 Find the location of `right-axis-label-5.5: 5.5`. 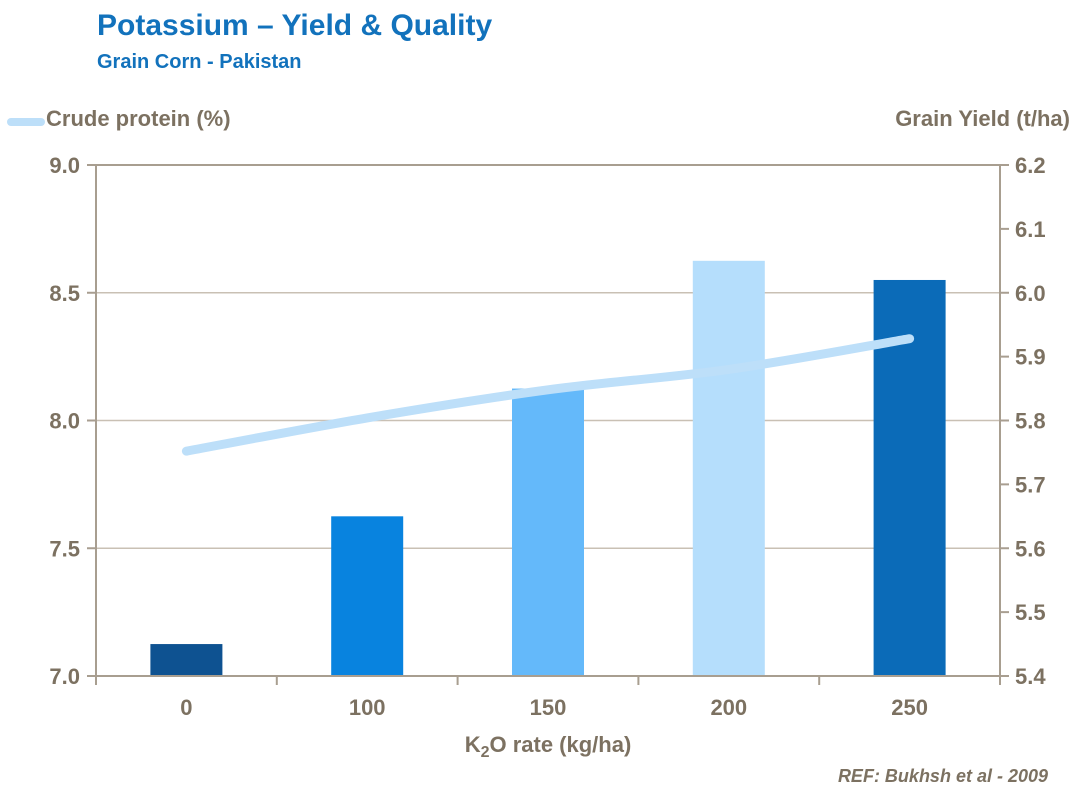

right-axis-label-5.5: 5.5 is located at coordinates (1030, 612).